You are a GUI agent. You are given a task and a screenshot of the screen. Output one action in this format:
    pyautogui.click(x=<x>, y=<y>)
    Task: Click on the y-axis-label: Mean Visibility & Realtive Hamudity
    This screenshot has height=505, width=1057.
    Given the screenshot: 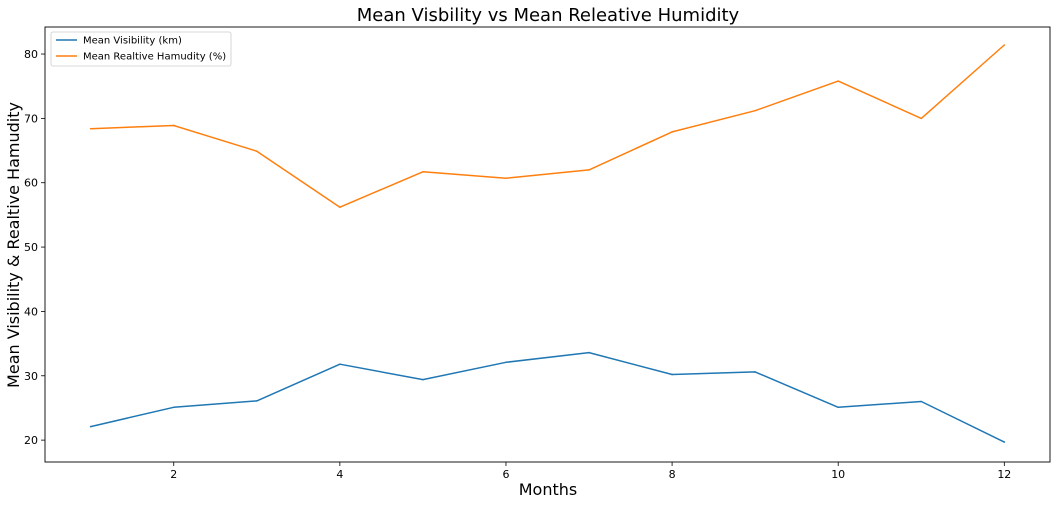 What is the action you would take?
    pyautogui.click(x=13, y=245)
    